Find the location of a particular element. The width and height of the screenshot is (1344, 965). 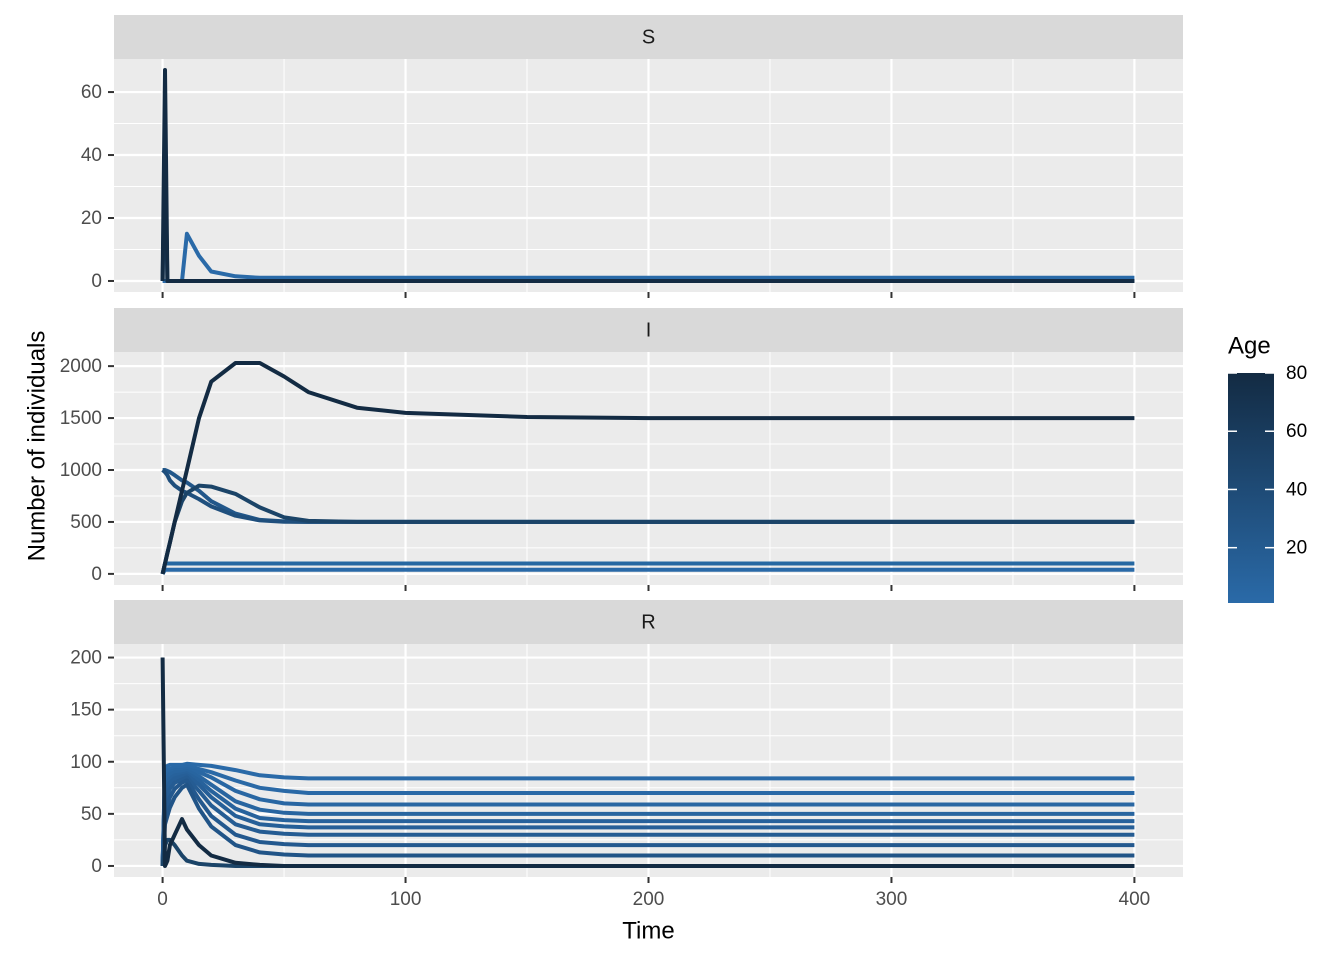

legend-title: Age is located at coordinates (1249, 345).